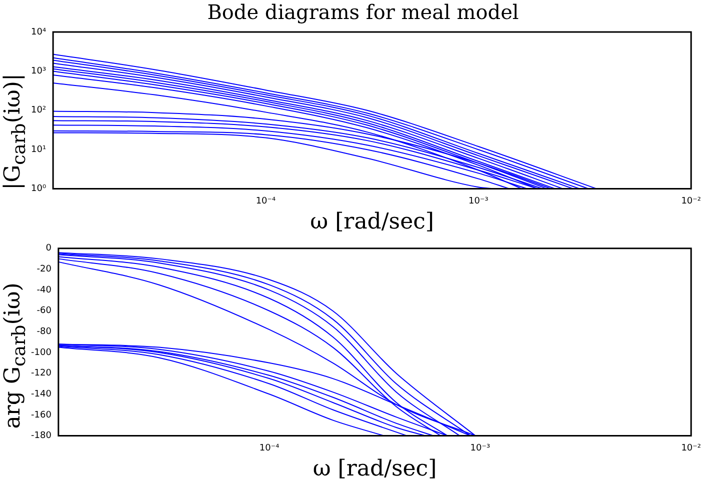  What do you see at coordinates (44, 269) in the screenshot?
I see `y-tick-label: -20` at bounding box center [44, 269].